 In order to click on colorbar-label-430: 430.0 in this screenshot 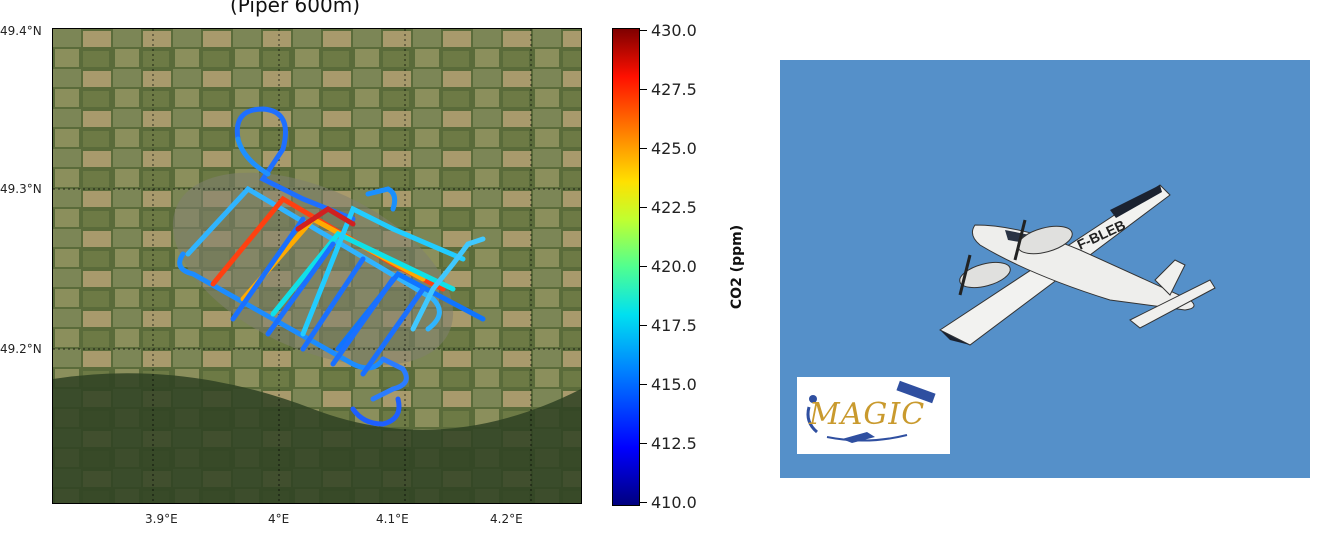, I will do `click(674, 30)`.